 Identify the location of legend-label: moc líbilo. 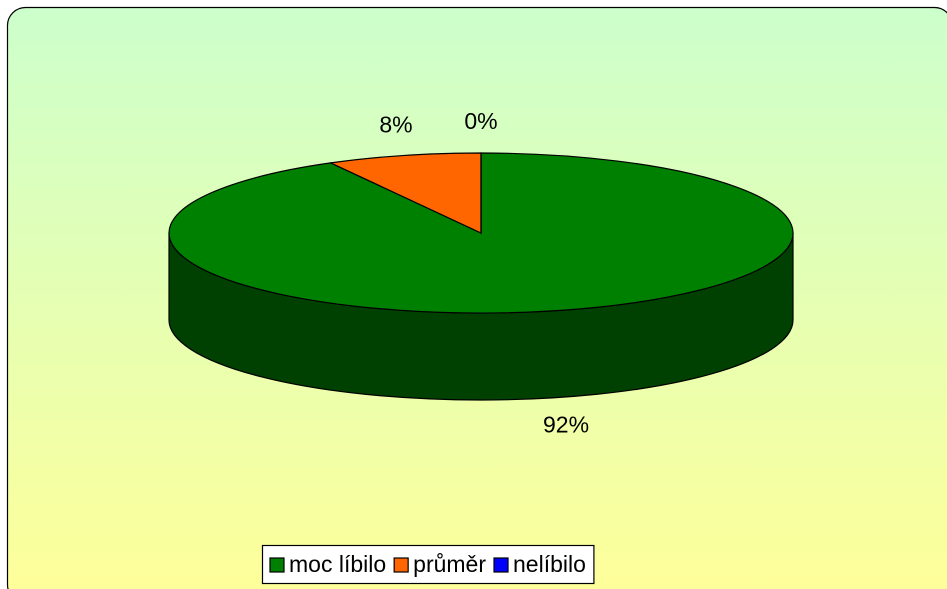
(337, 564).